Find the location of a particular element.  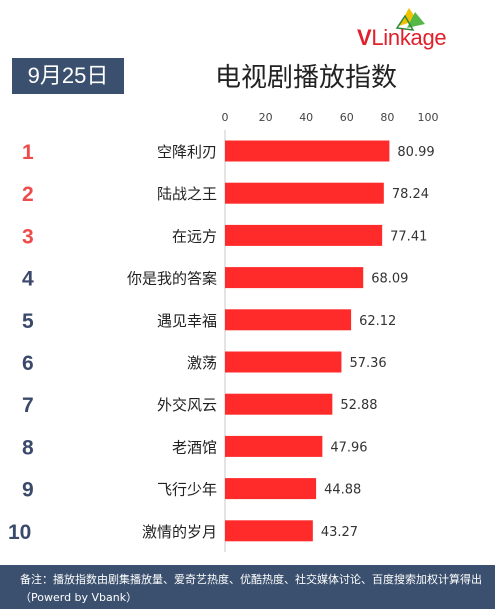

x-tick-label: 80 is located at coordinates (387, 117).